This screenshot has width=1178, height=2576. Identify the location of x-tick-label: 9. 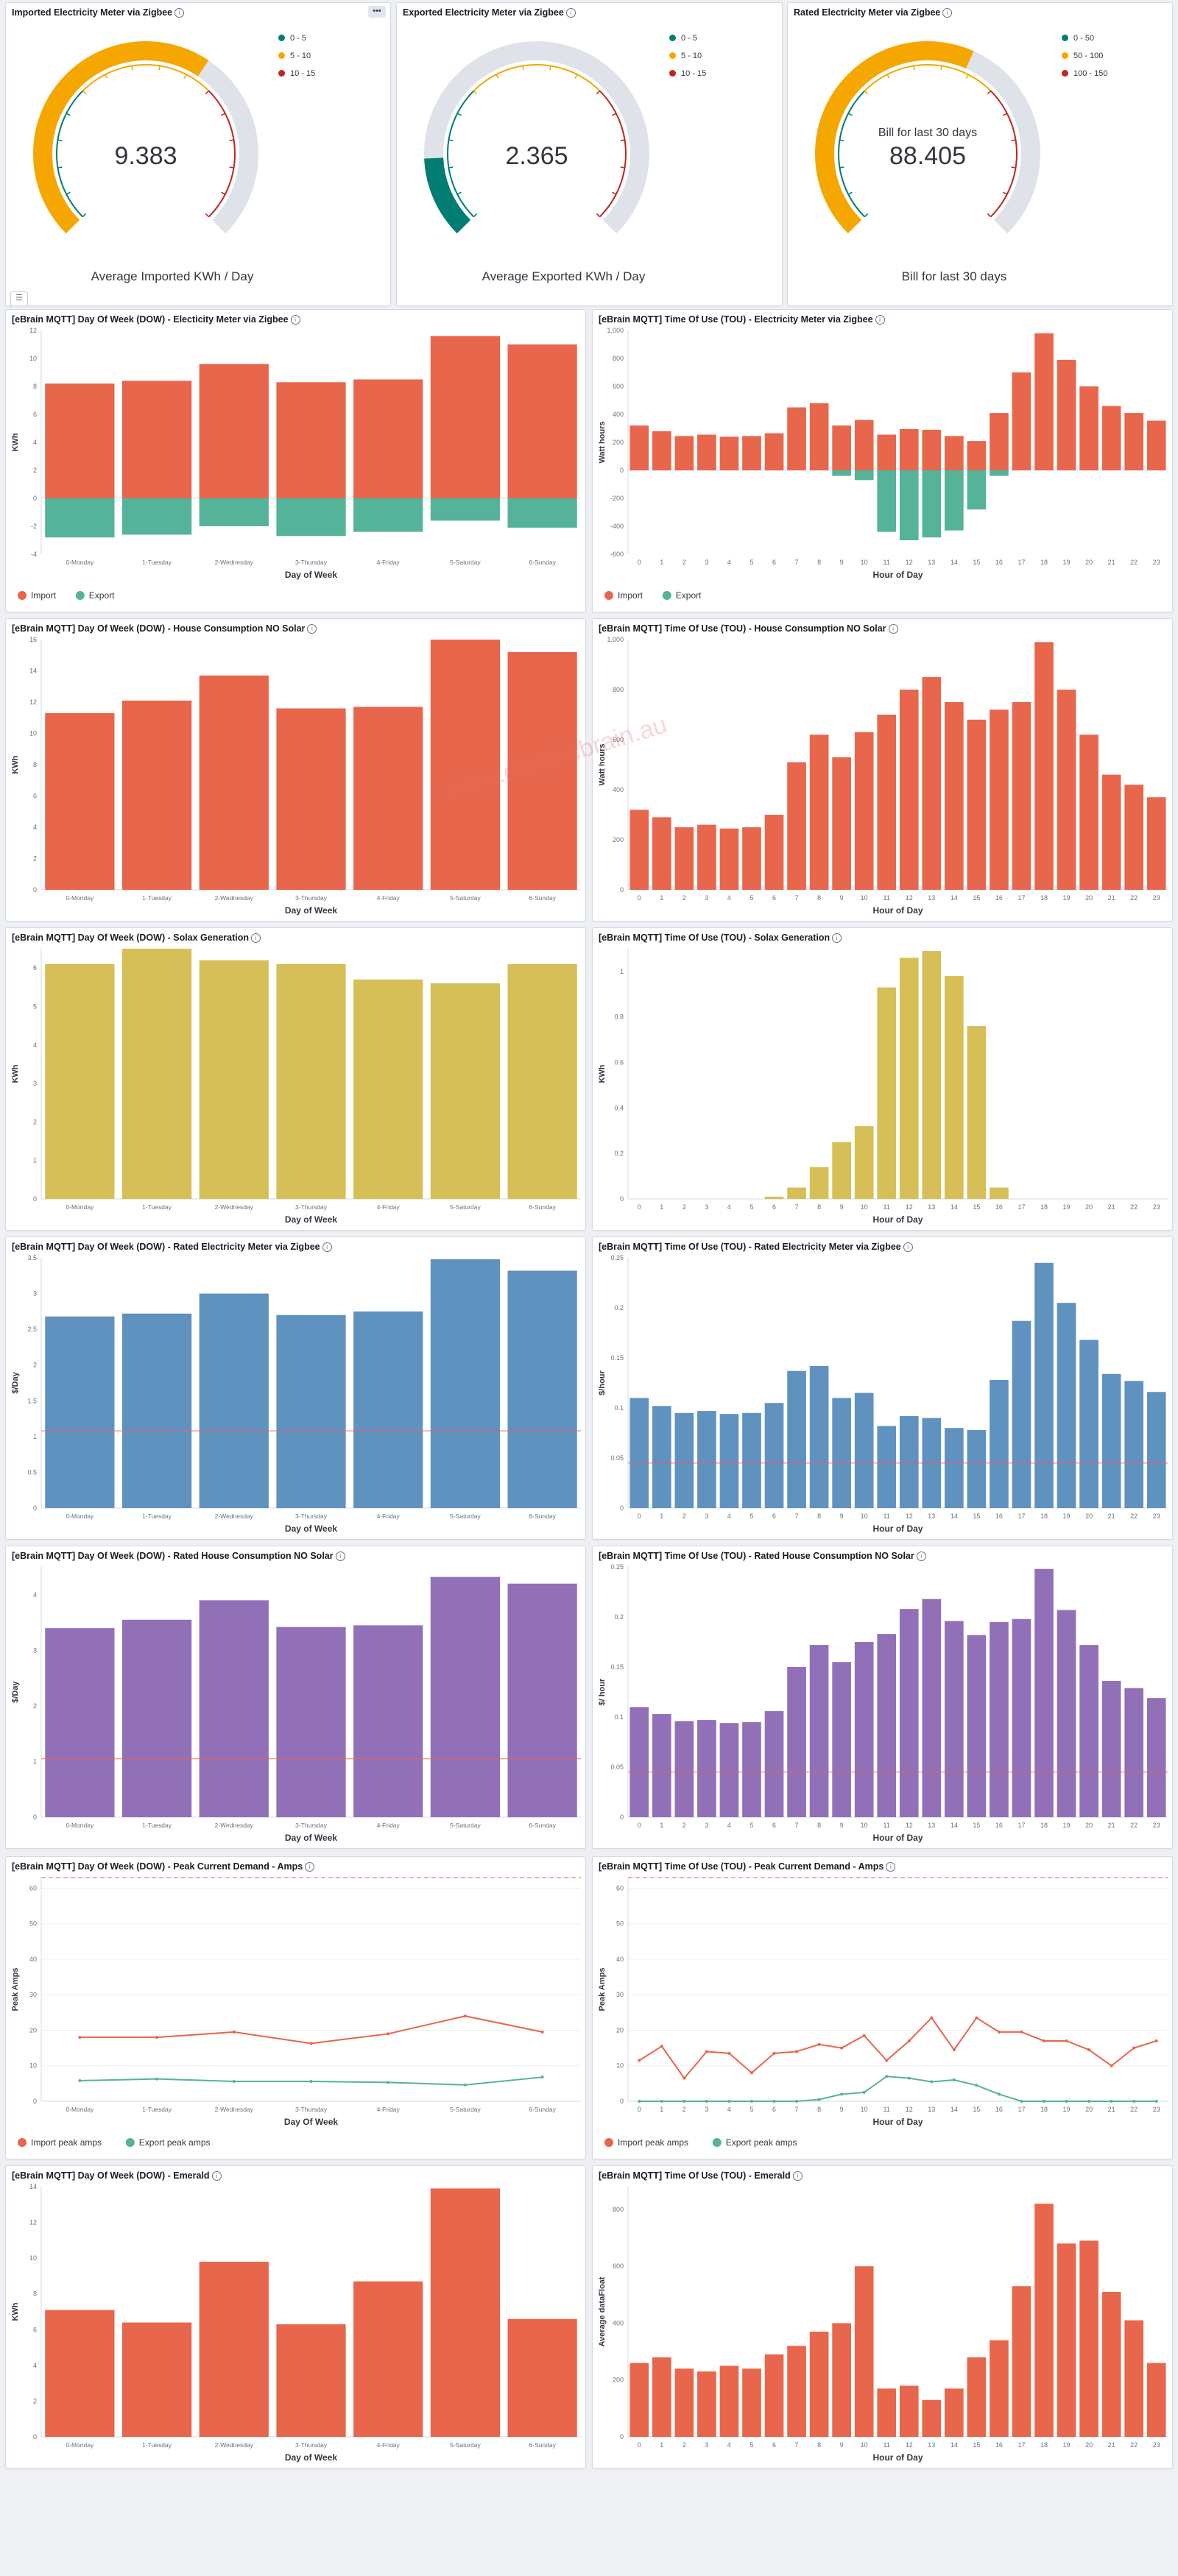
(842, 1826).